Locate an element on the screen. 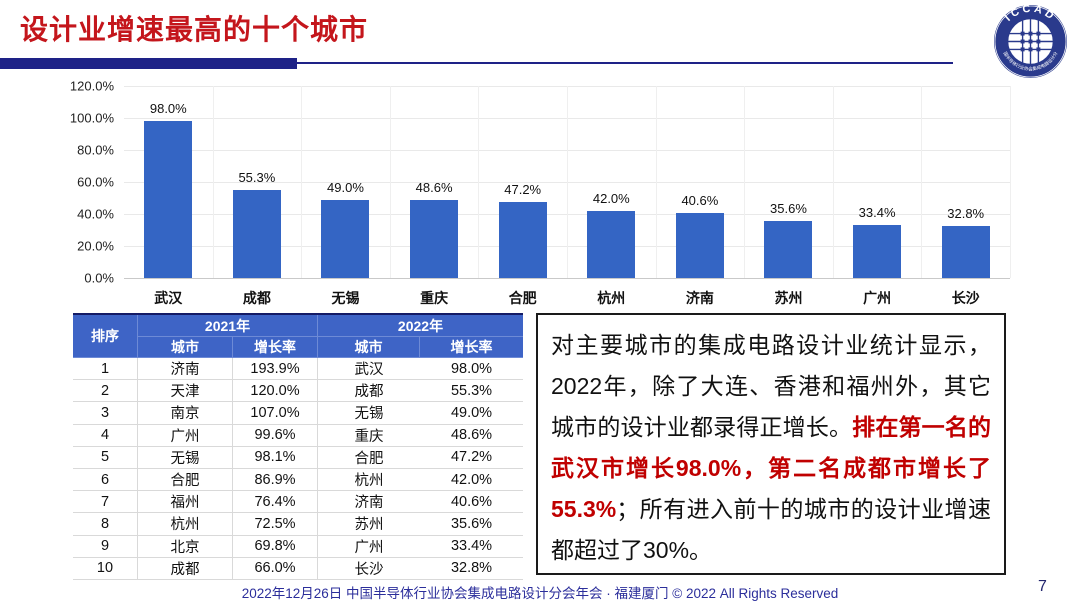 Image resolution: width=1080 pixels, height=607 pixels. bar-group-济南: 40.6% is located at coordinates (700, 182).